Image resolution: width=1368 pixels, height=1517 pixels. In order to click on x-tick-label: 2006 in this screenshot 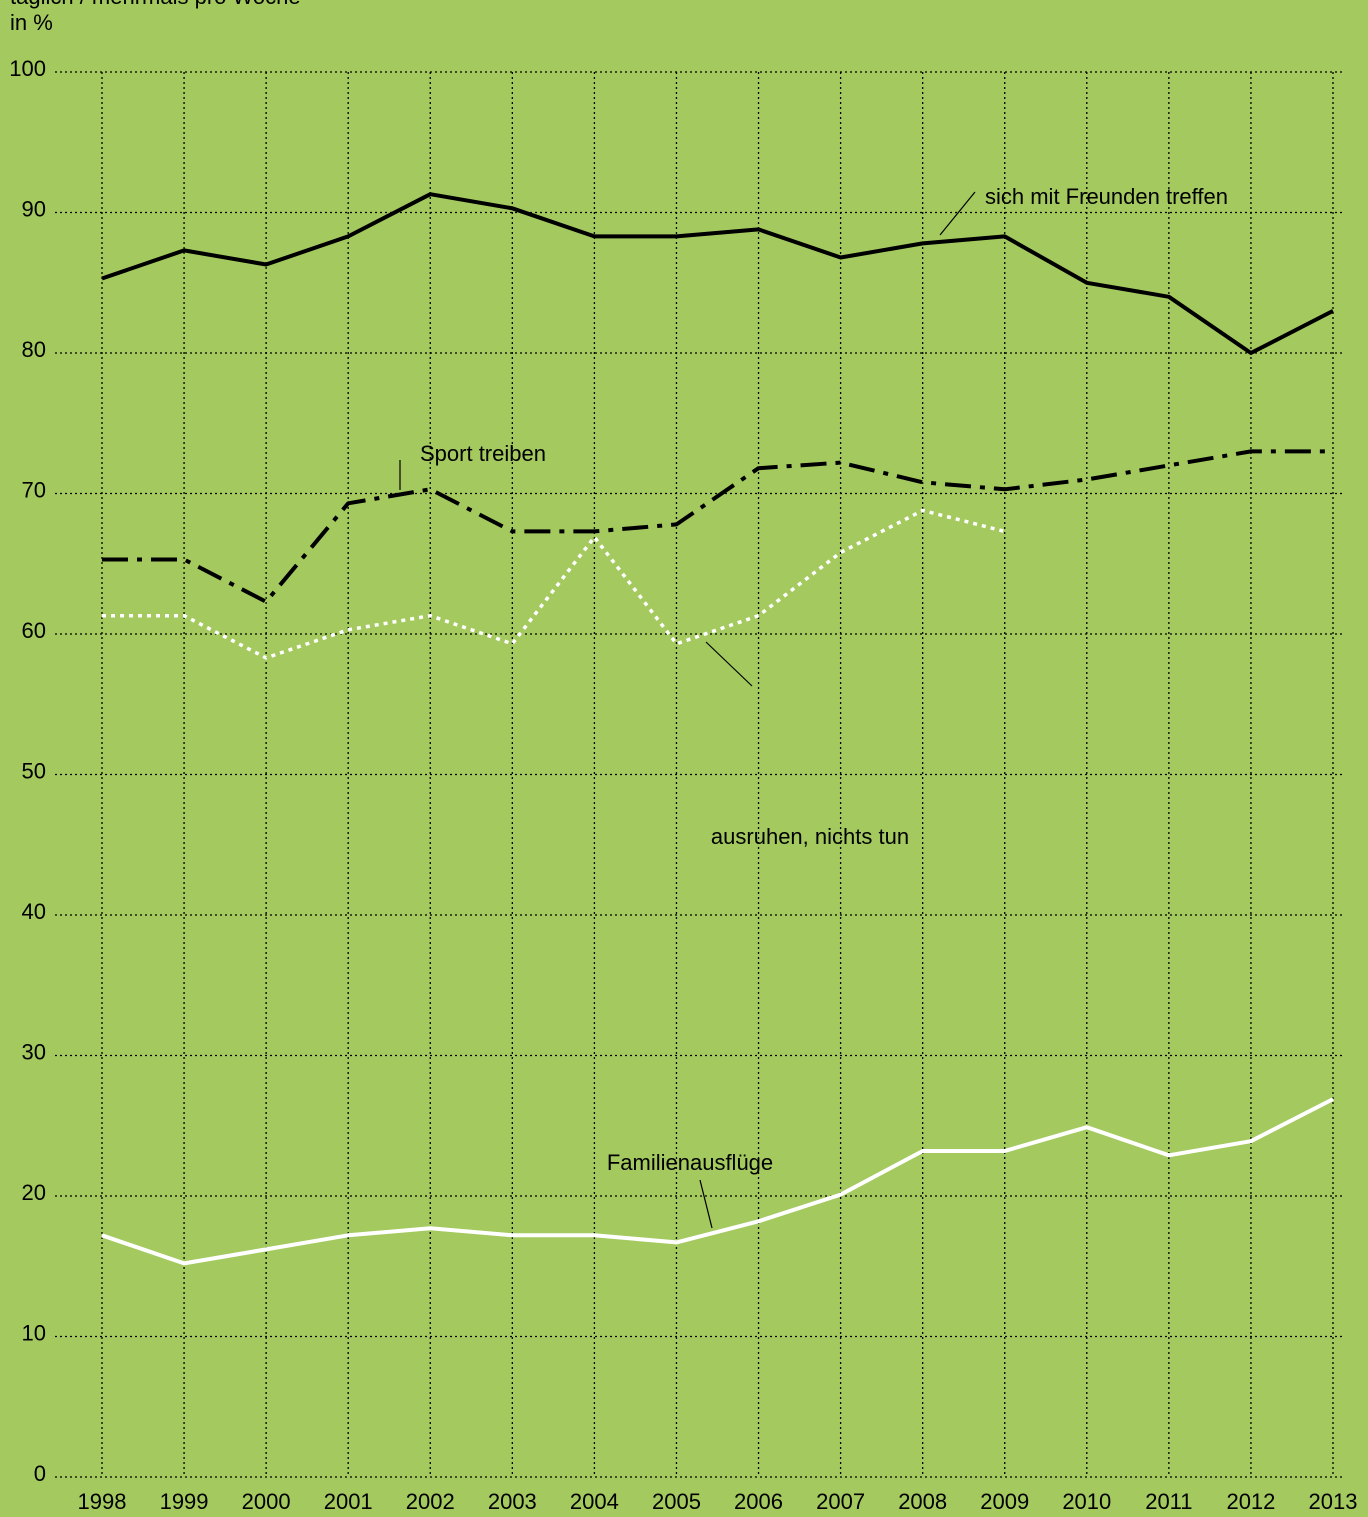, I will do `click(758, 1501)`.